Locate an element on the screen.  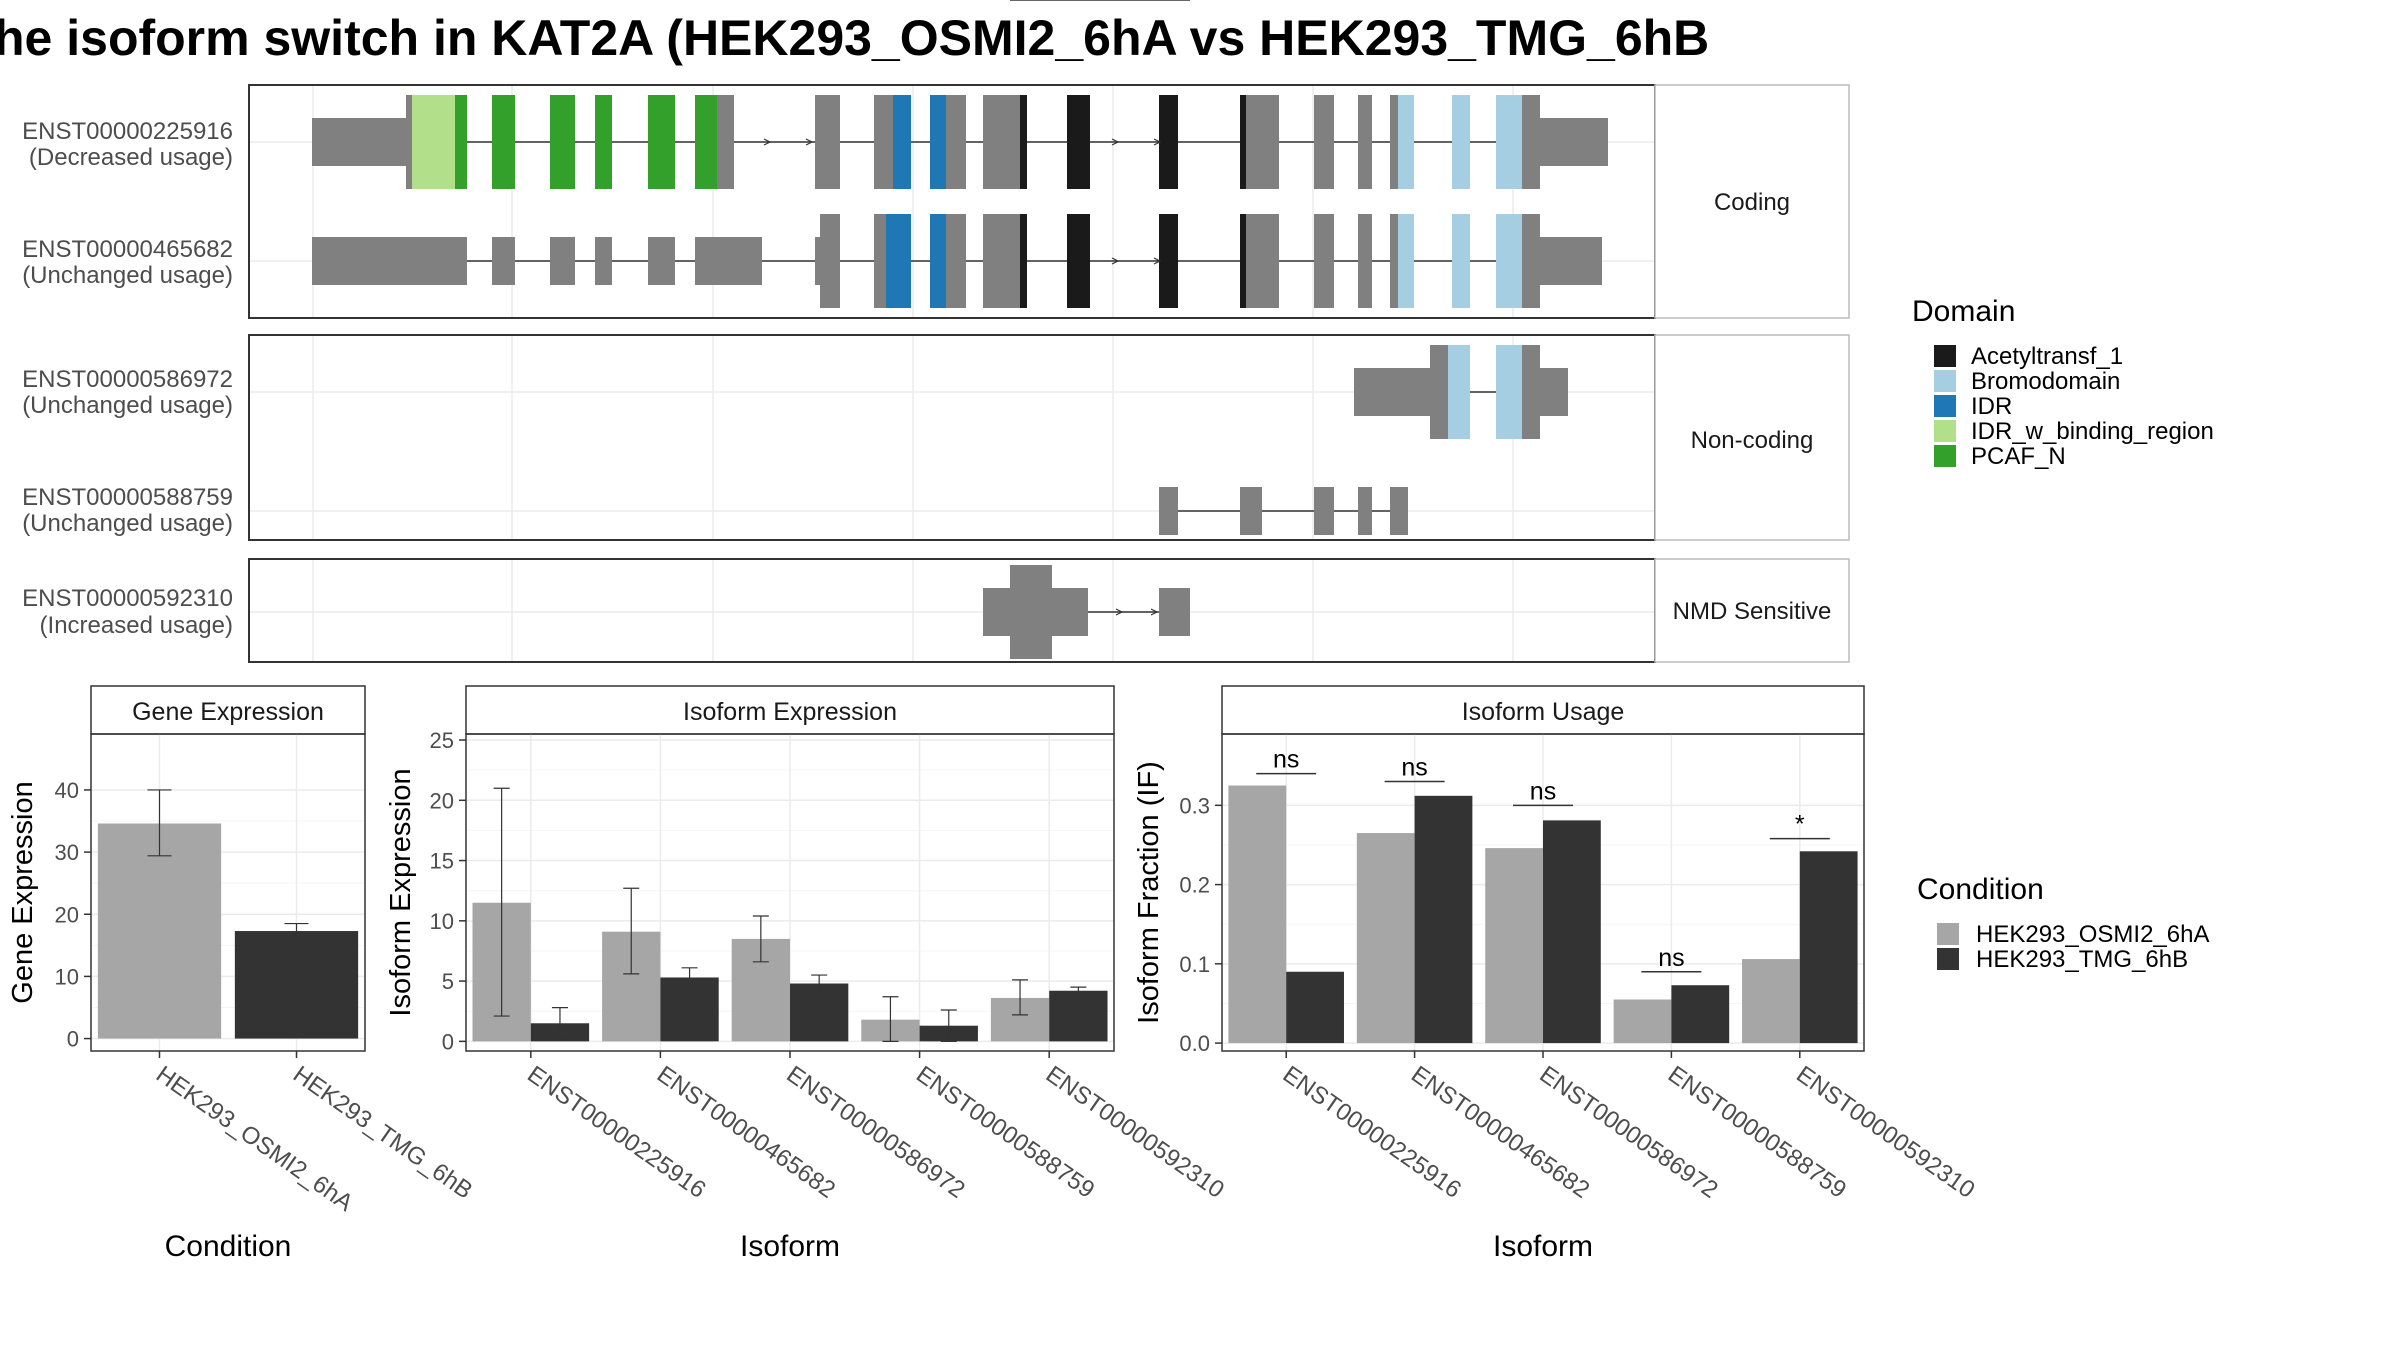
panel-noncoding: Non-coding is located at coordinates (1049, 437).